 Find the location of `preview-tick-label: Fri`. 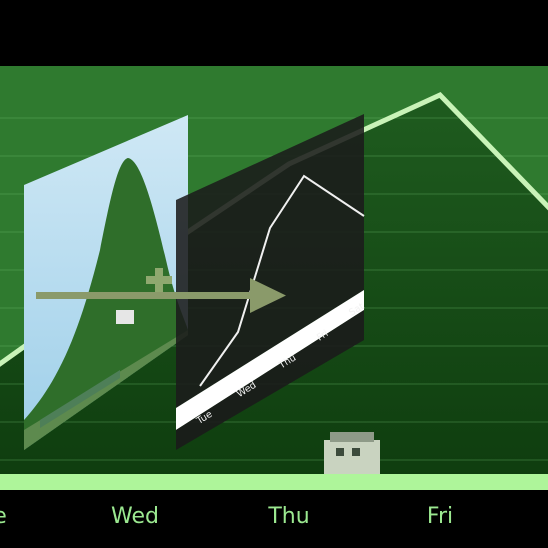

preview-tick-label: Fri is located at coordinates (322, 335).